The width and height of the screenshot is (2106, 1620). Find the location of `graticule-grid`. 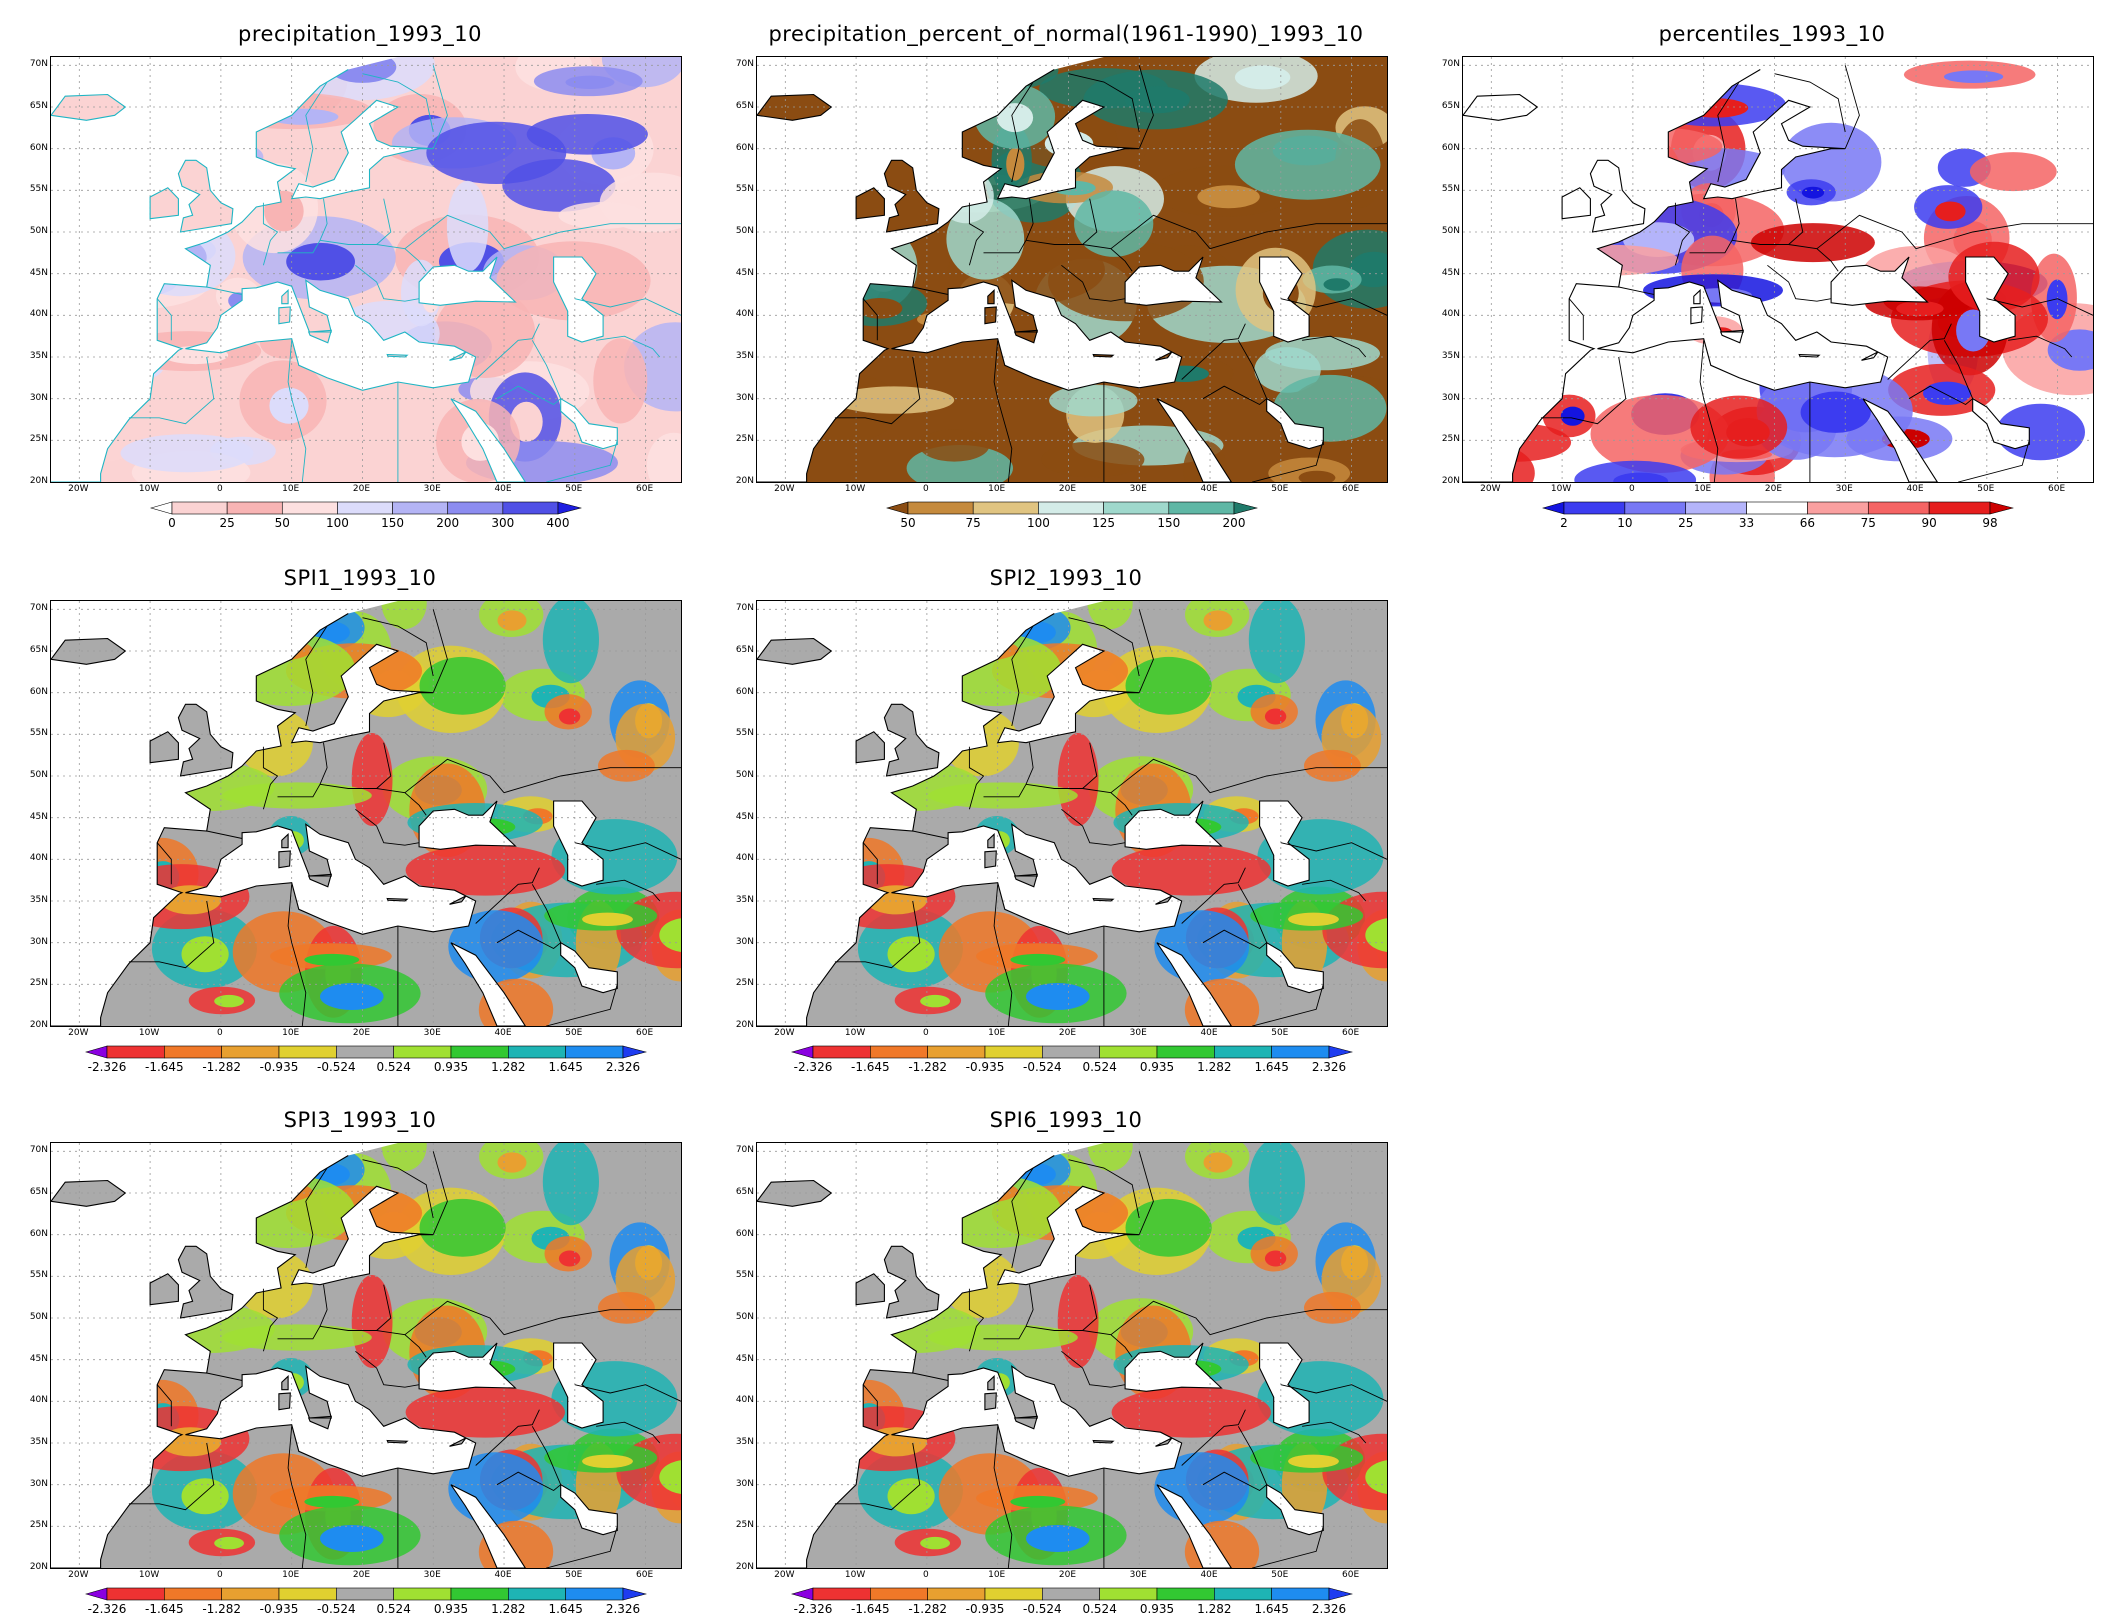

graticule-grid is located at coordinates (366, 269).